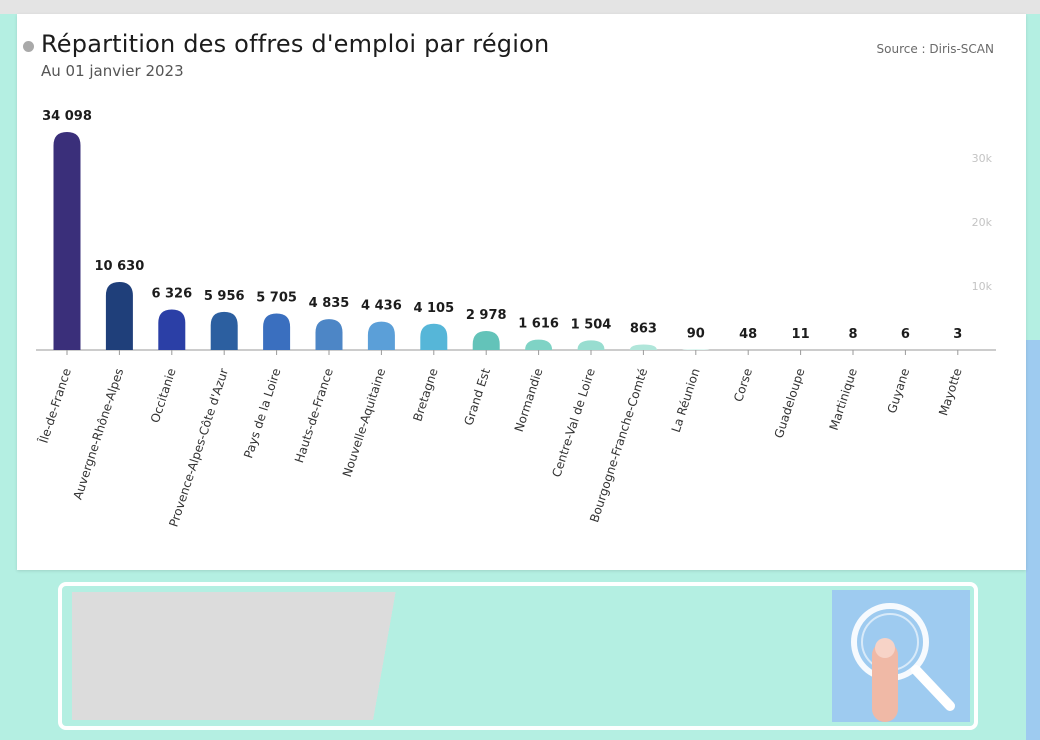 This screenshot has height=740, width=1040. Describe the element at coordinates (120, 266) in the screenshot. I see `value-label-1: 10 630` at that location.